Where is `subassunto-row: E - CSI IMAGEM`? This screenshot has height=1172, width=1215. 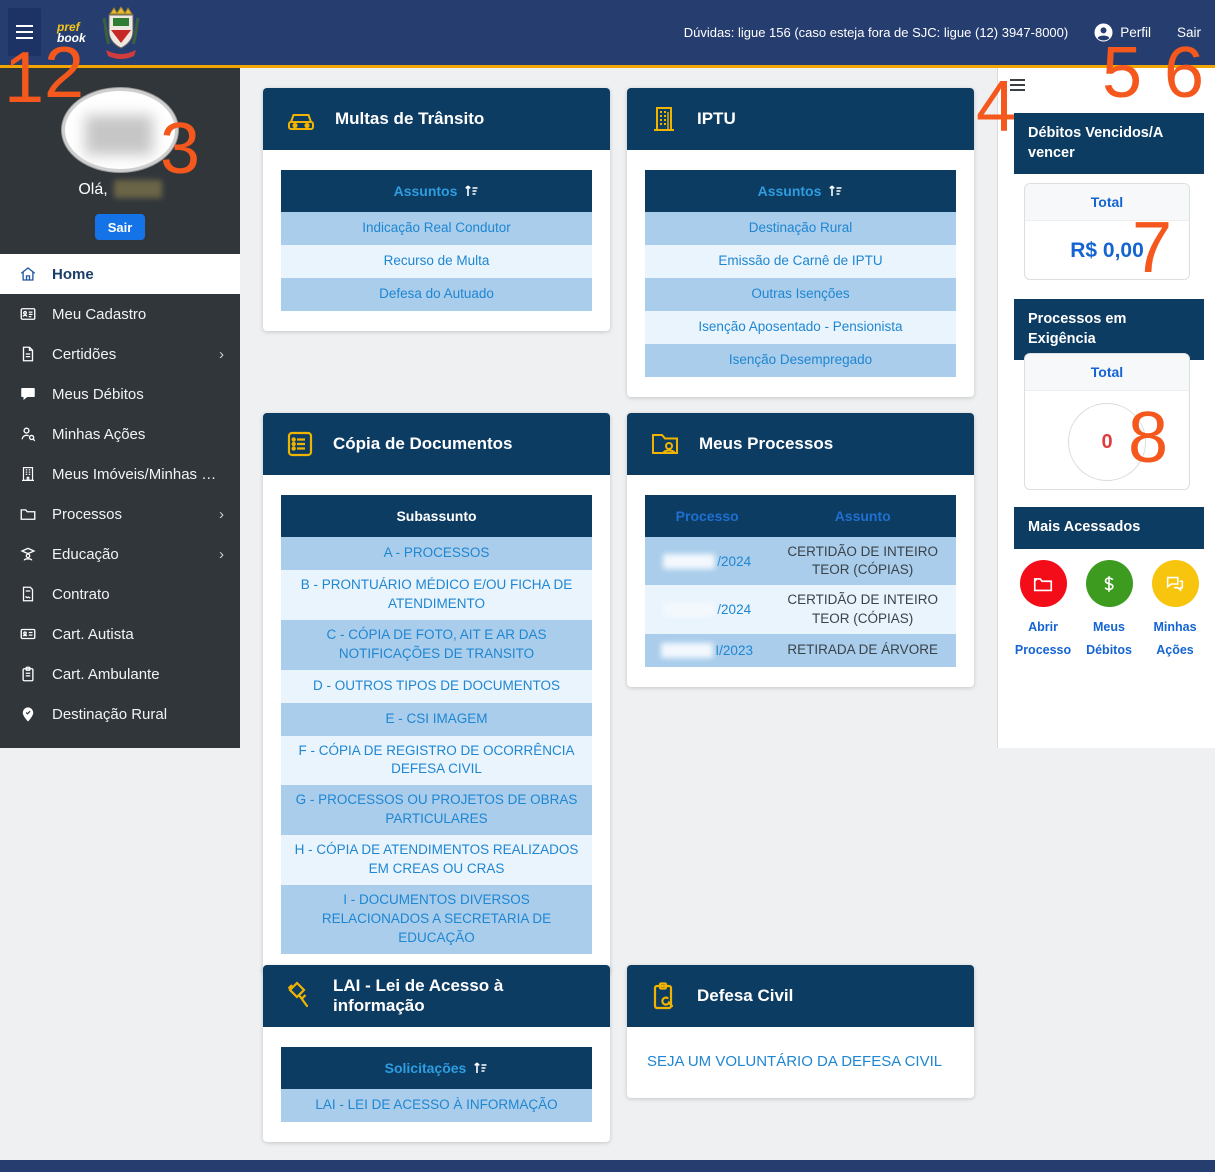 subassunto-row: E - CSI IMAGEM is located at coordinates (436, 719).